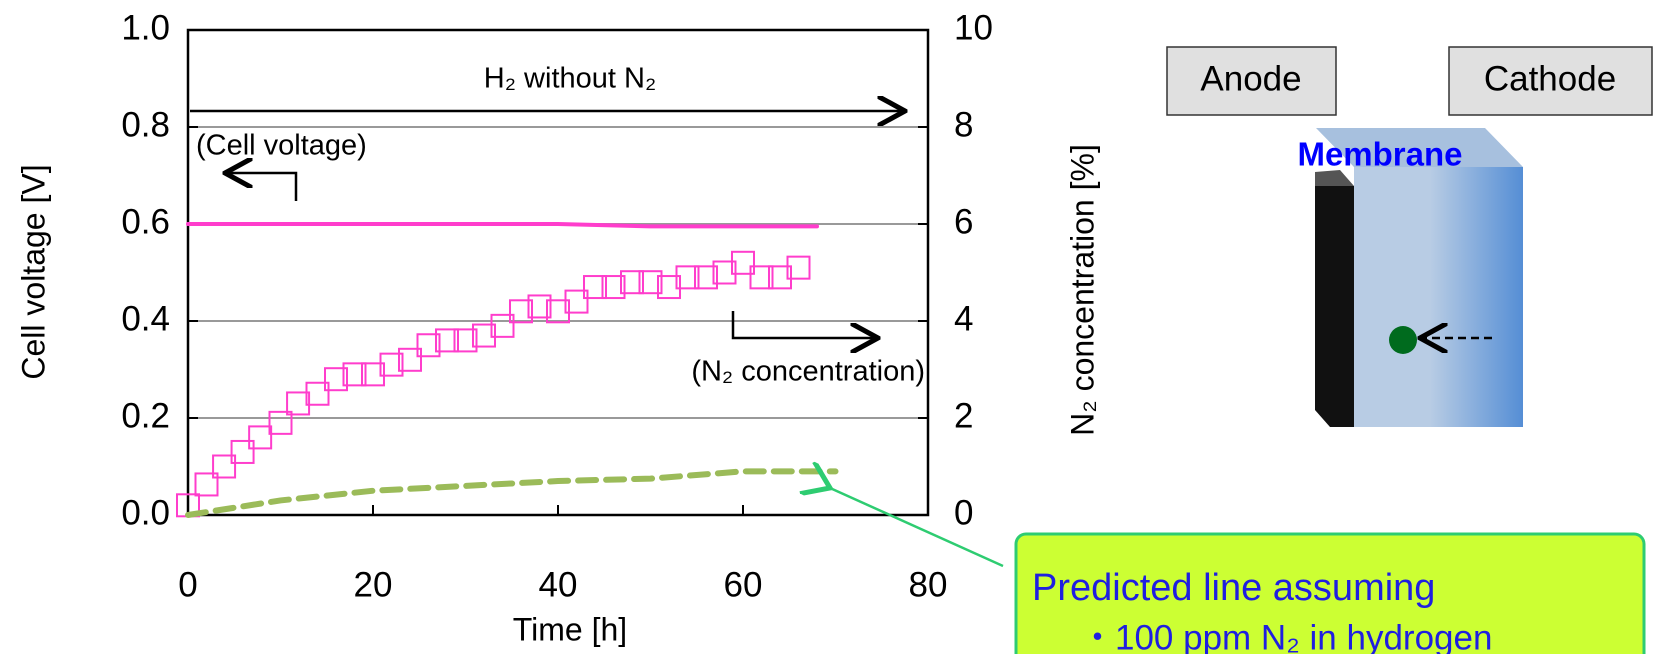 The width and height of the screenshot is (1659, 654). What do you see at coordinates (145, 415) in the screenshot?
I see `y-tick-label: 0.2` at bounding box center [145, 415].